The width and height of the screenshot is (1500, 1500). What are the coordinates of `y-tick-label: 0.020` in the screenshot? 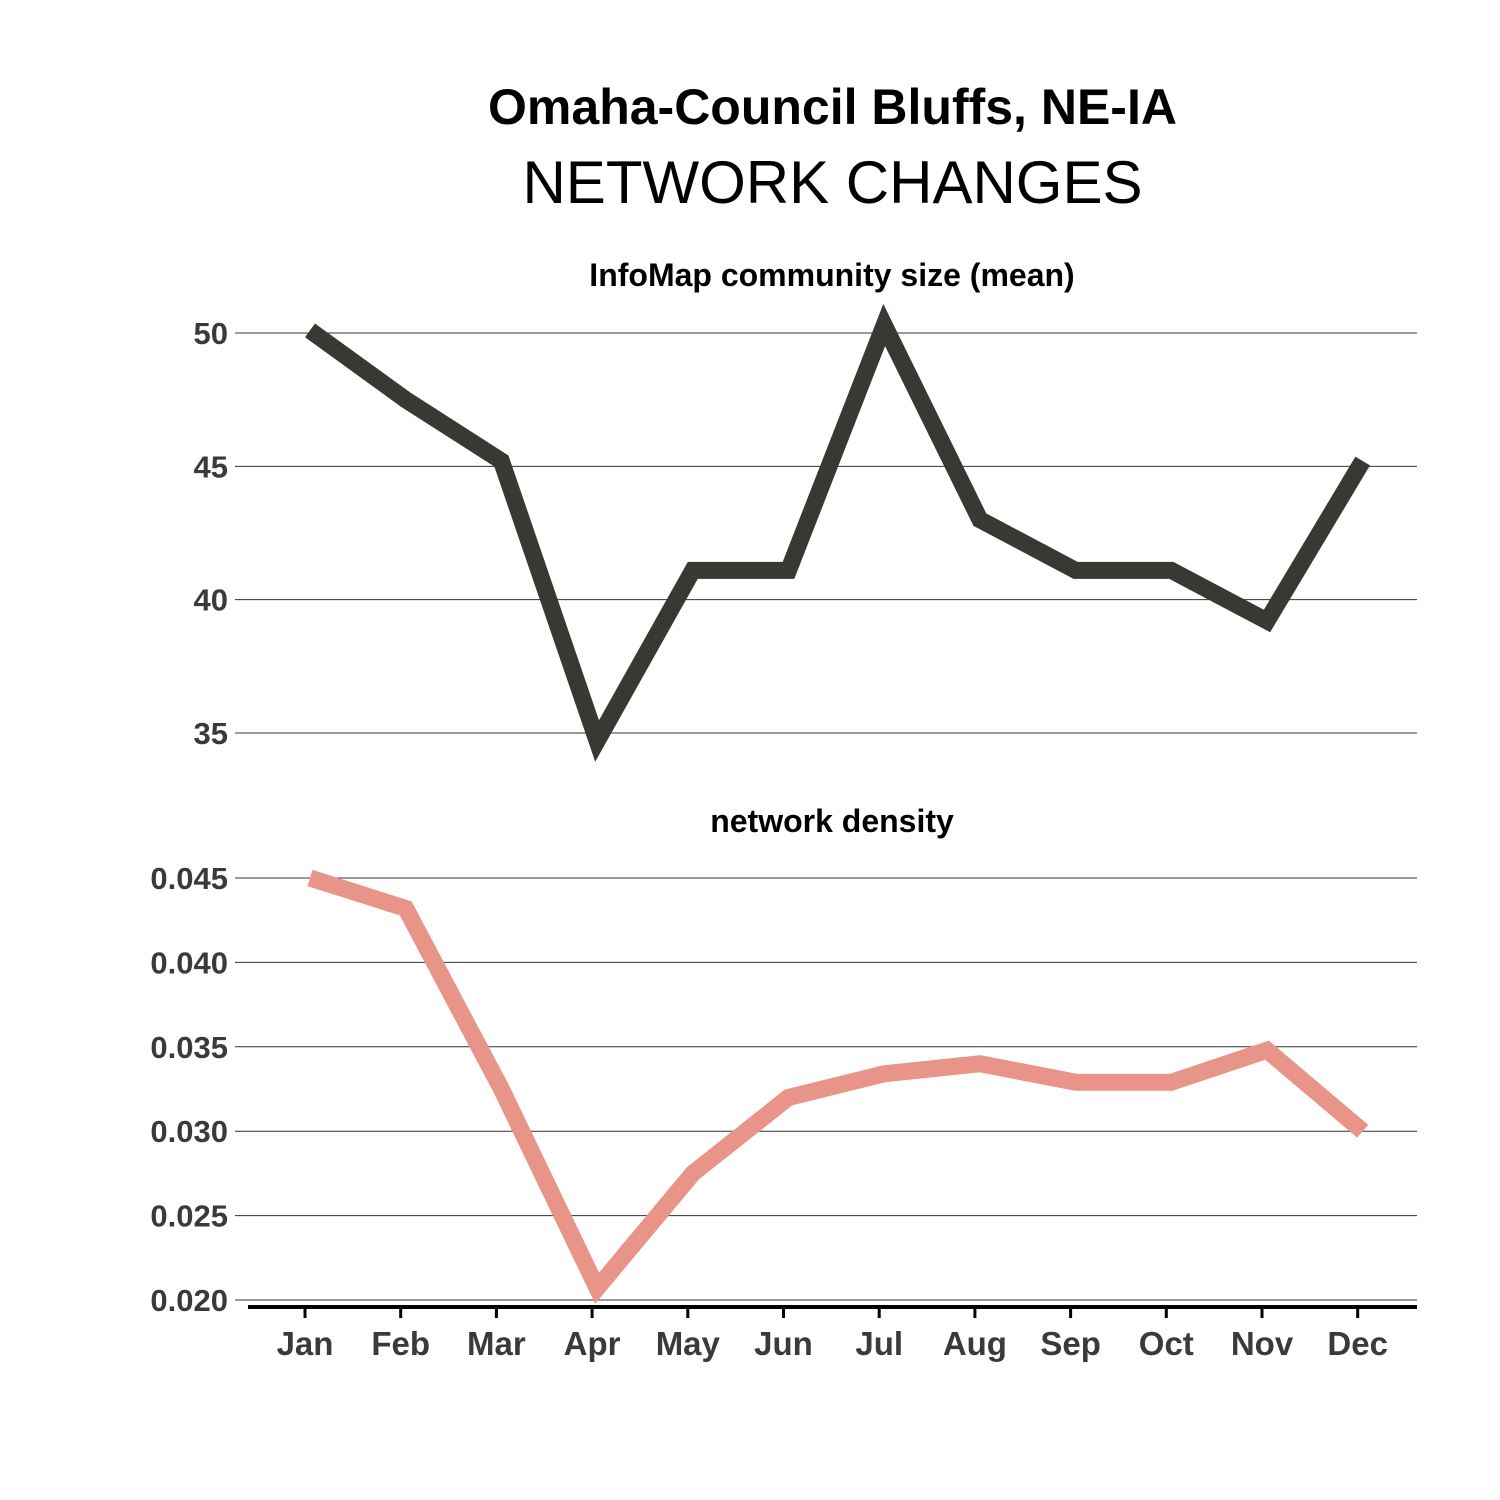 It's located at (189, 1300).